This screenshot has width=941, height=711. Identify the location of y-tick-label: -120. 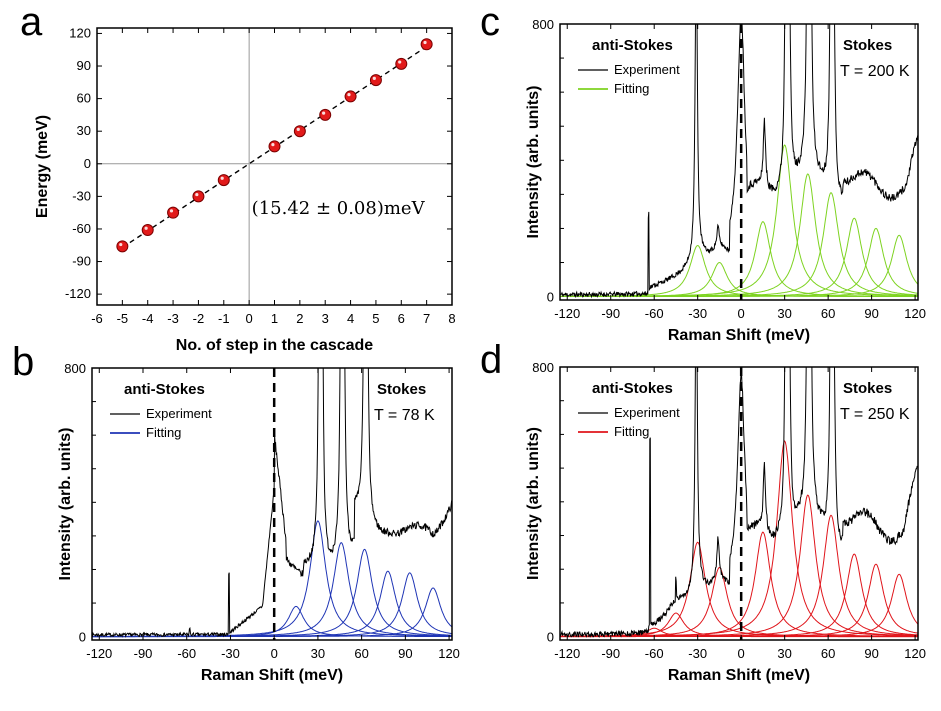
(78, 293).